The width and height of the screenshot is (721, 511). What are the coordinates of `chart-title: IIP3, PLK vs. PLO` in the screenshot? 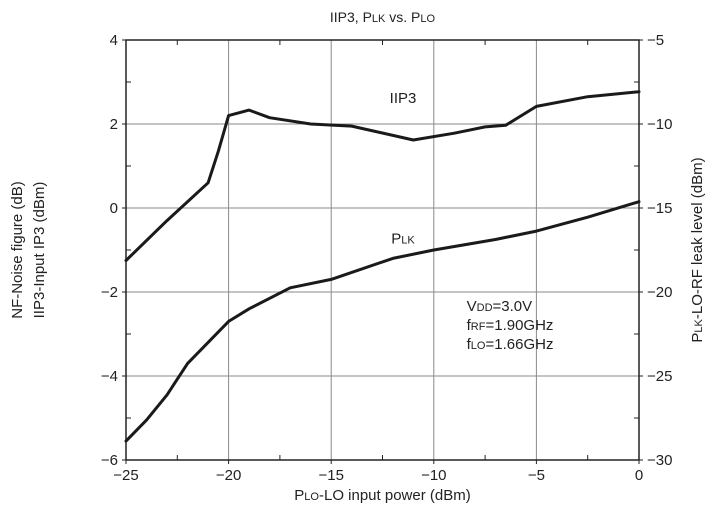 It's located at (383, 17).